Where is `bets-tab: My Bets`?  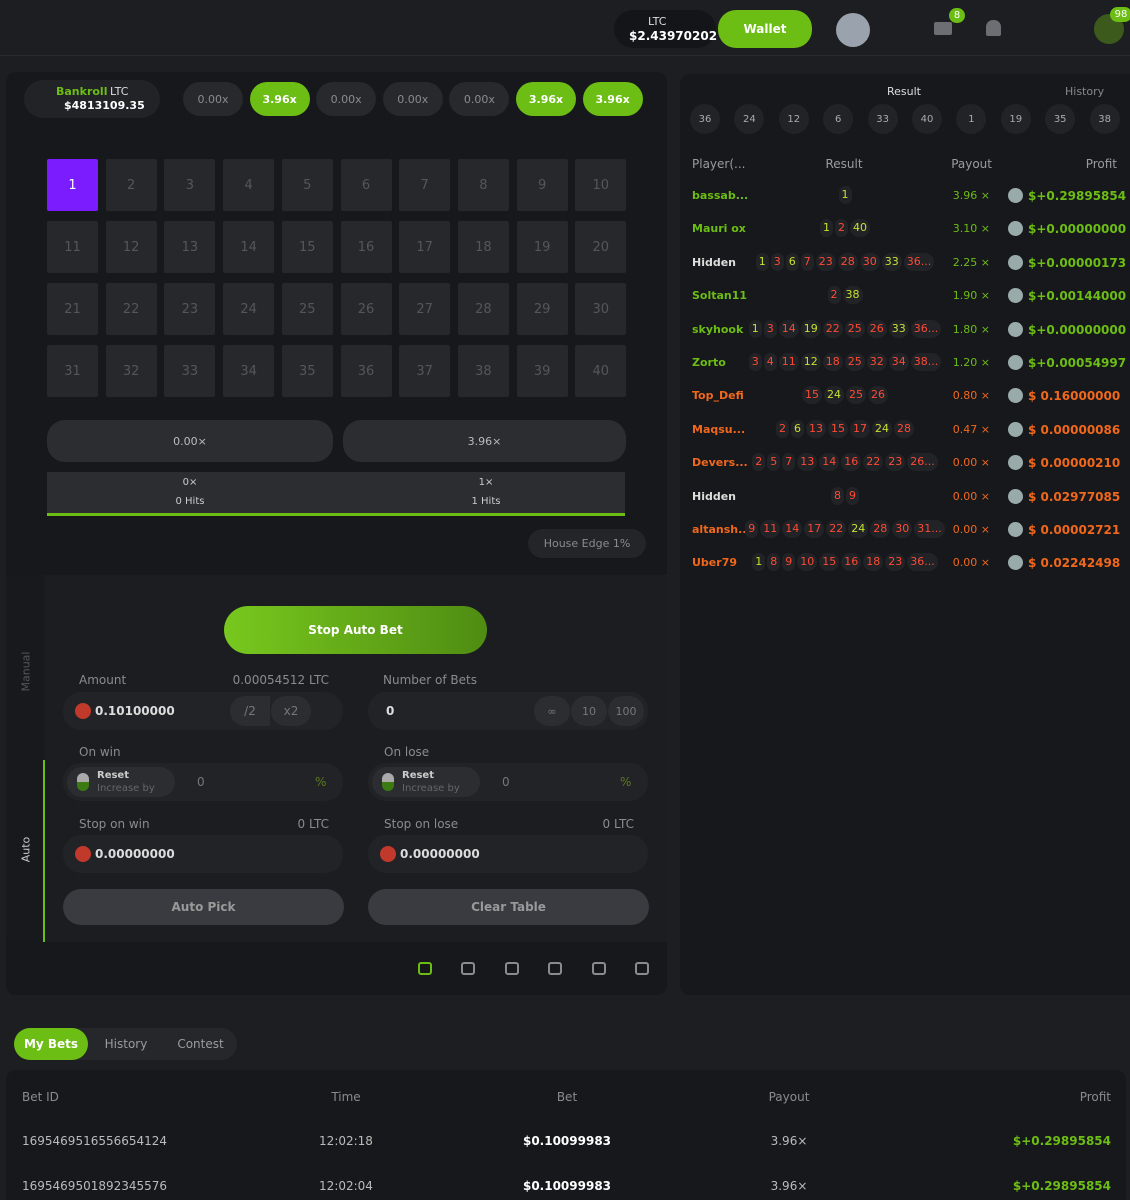 bets-tab: My Bets is located at coordinates (51, 1044).